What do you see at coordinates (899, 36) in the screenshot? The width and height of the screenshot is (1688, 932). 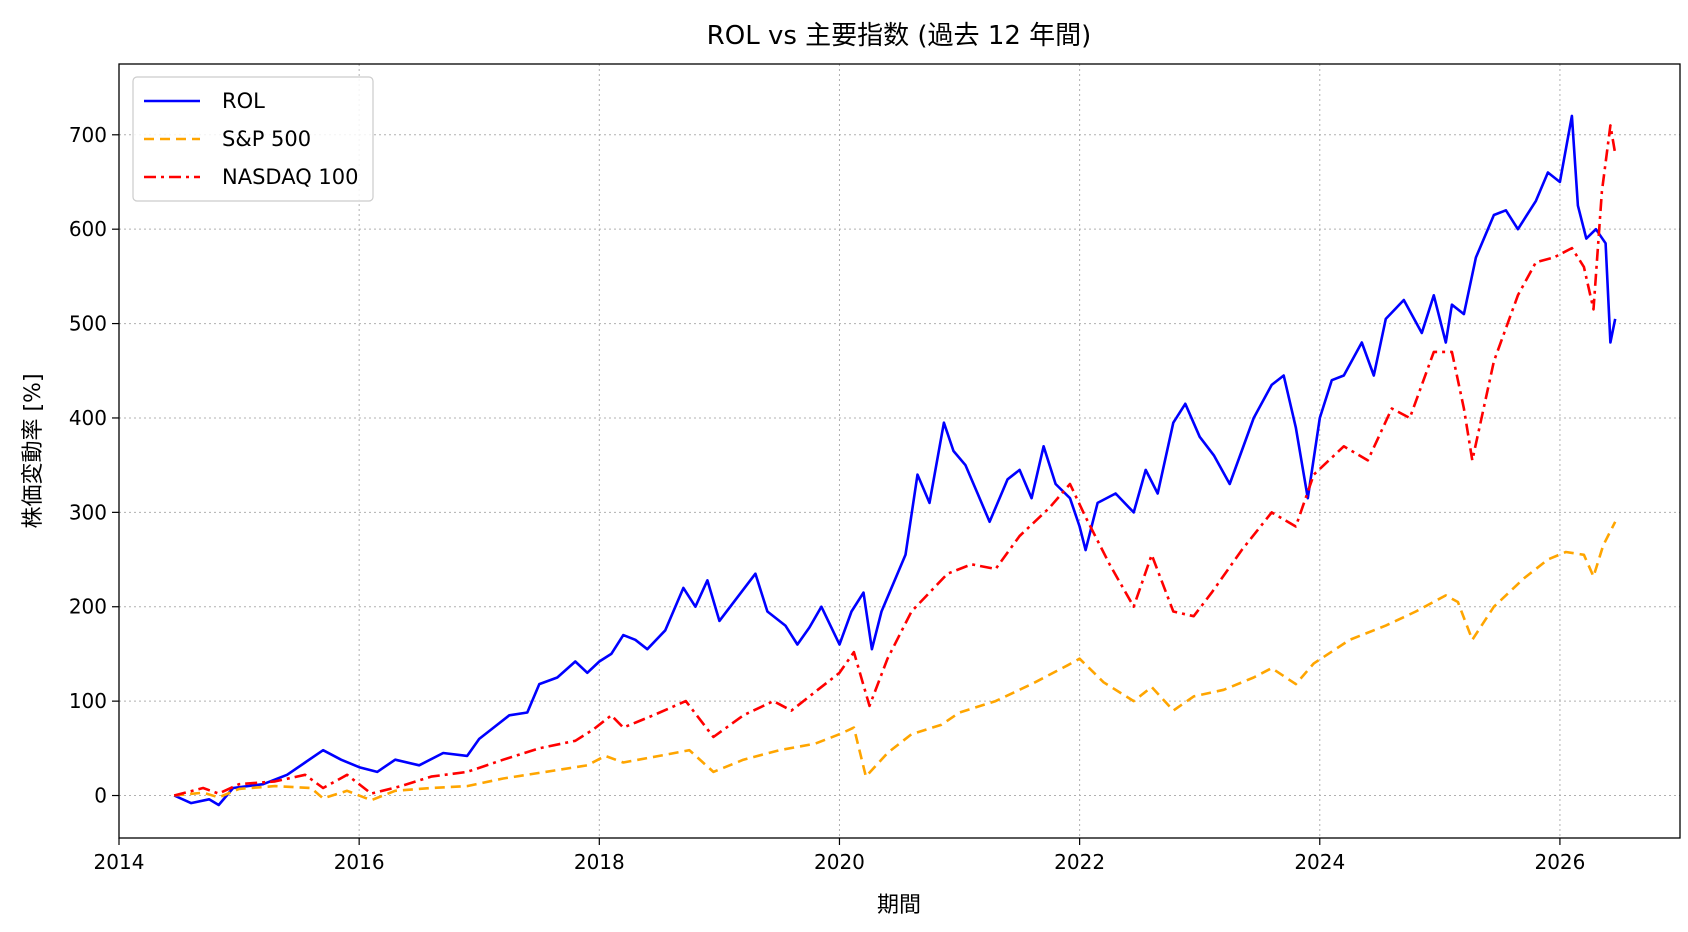 I see `chart-title: ROL vs 主要指数 (過去 12 年間)` at bounding box center [899, 36].